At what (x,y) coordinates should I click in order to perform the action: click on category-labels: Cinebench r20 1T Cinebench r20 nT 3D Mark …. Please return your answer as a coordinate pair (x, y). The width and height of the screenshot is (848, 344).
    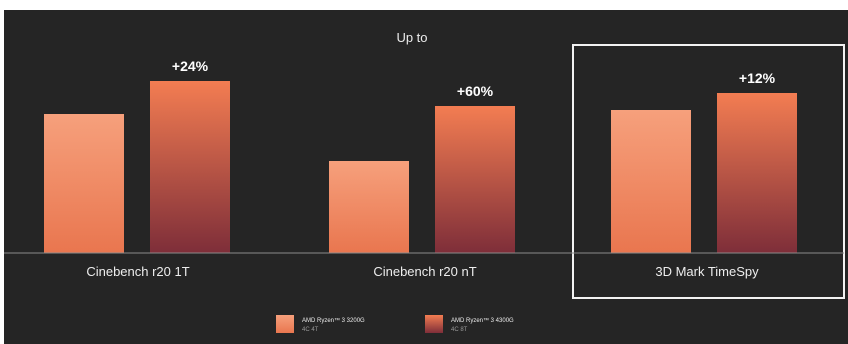
    Looking at the image, I should click on (422, 271).